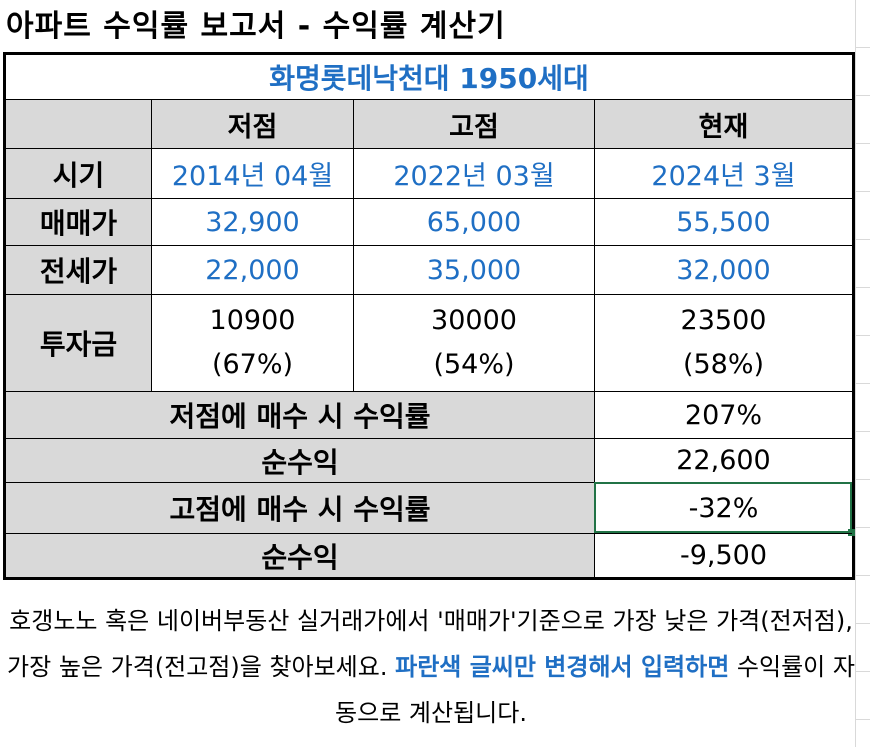 Image resolution: width=870 pixels, height=747 pixels. Describe the element at coordinates (862, 373) in the screenshot. I see `spreadsheet-gridlines` at that location.